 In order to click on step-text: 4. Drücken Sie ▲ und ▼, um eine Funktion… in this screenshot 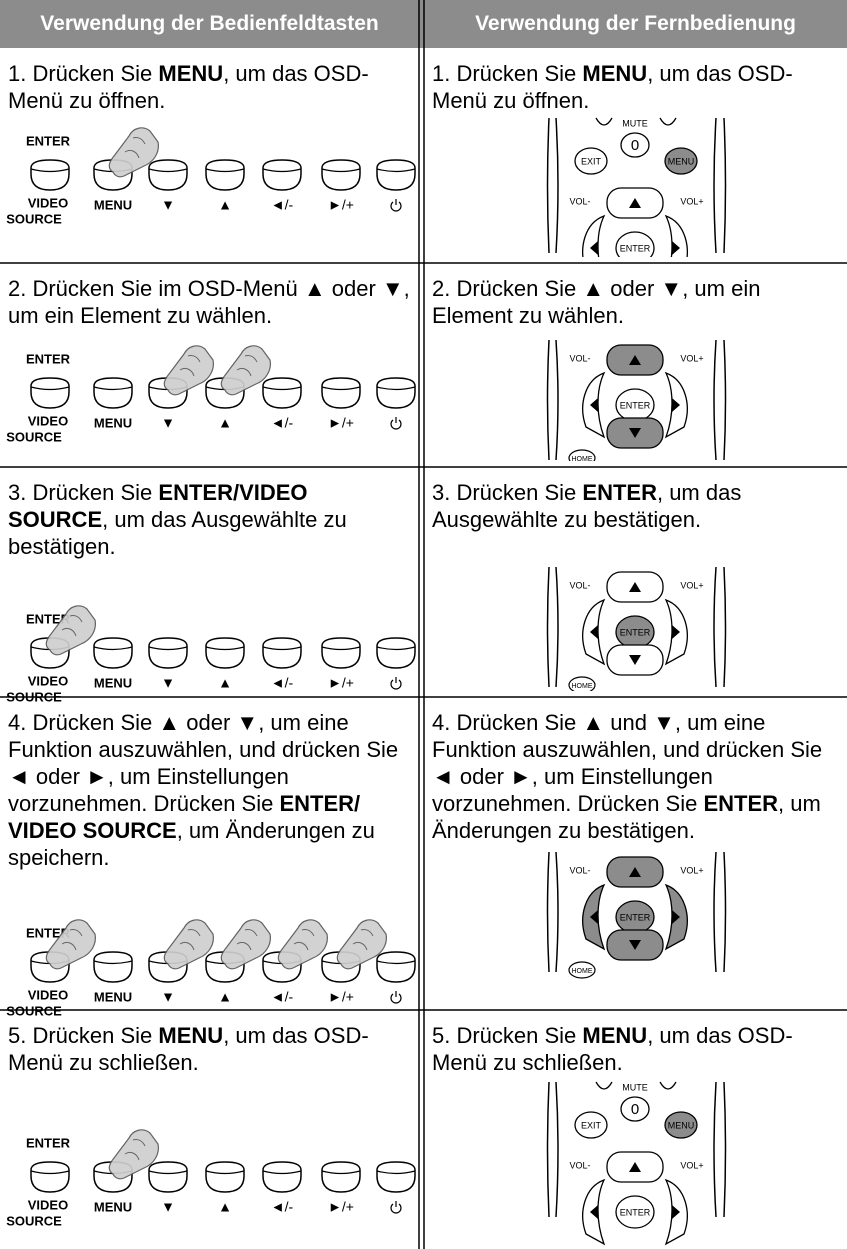, I will do `click(637, 776)`.